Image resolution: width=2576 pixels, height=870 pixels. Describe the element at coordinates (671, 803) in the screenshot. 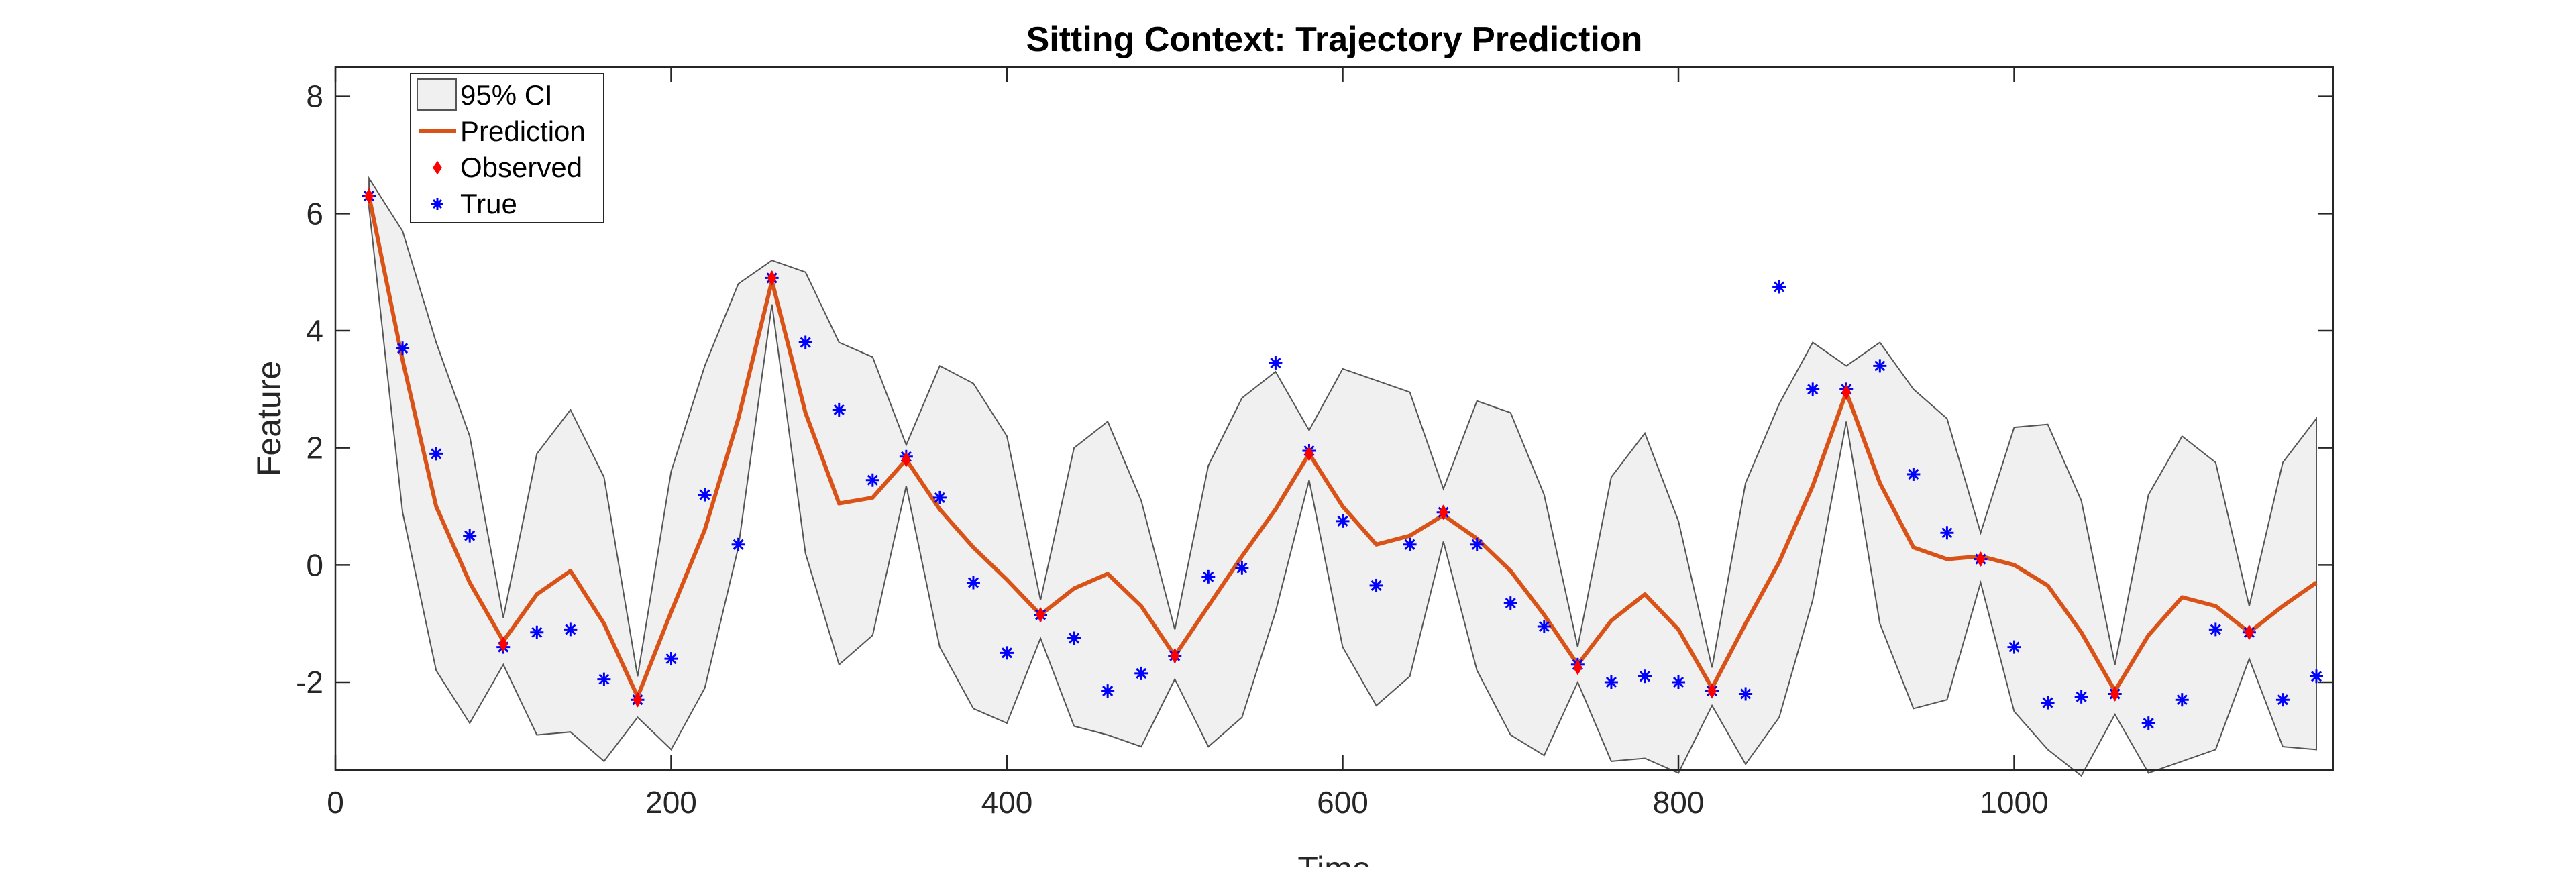

I see `x-tick-label: 200` at that location.